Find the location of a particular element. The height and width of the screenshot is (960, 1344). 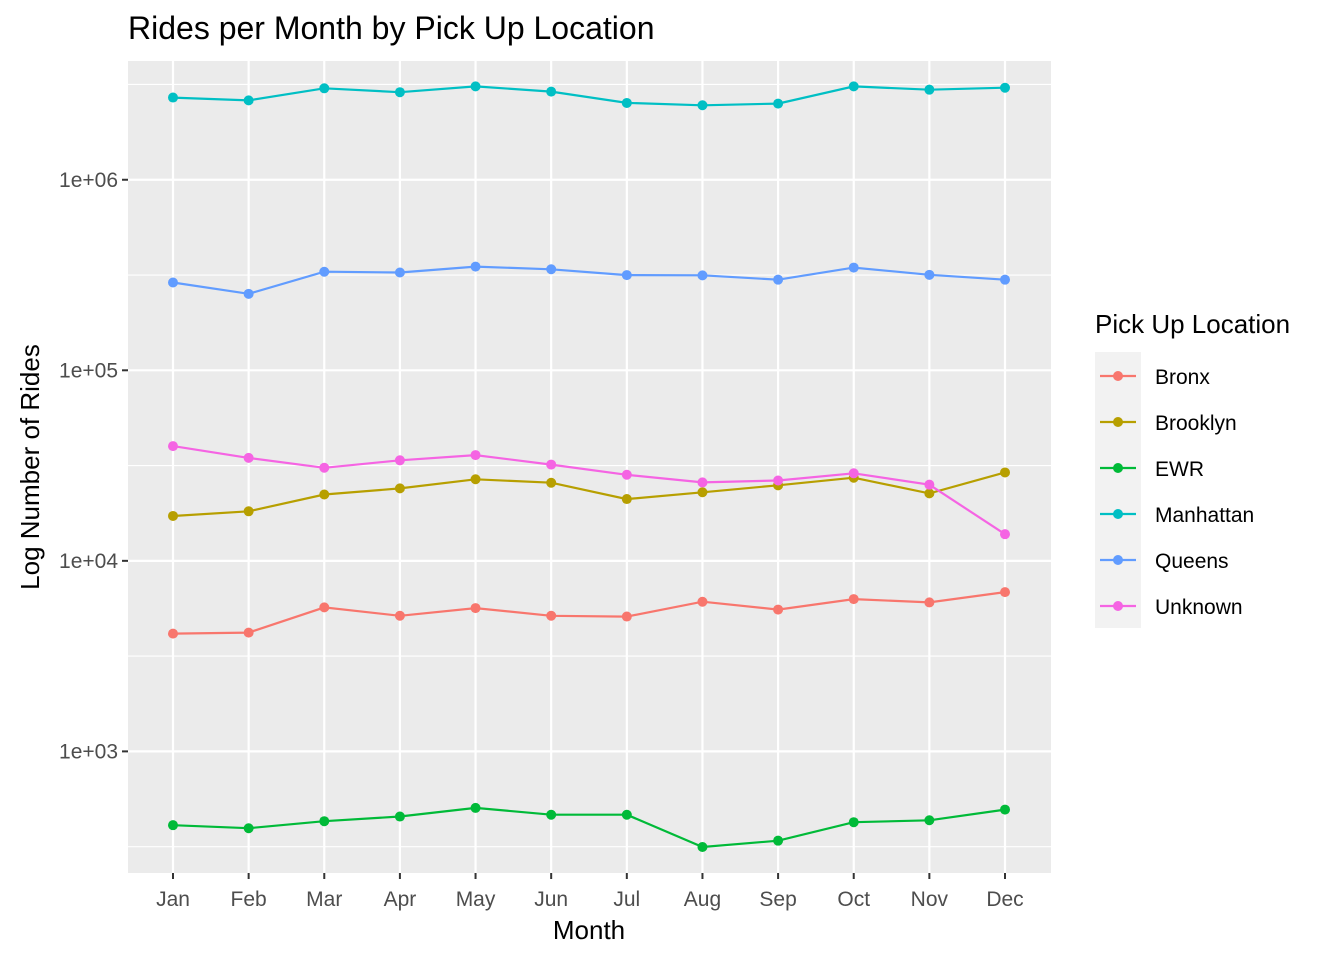

legend-title: Pick Up Location is located at coordinates (1192, 324).